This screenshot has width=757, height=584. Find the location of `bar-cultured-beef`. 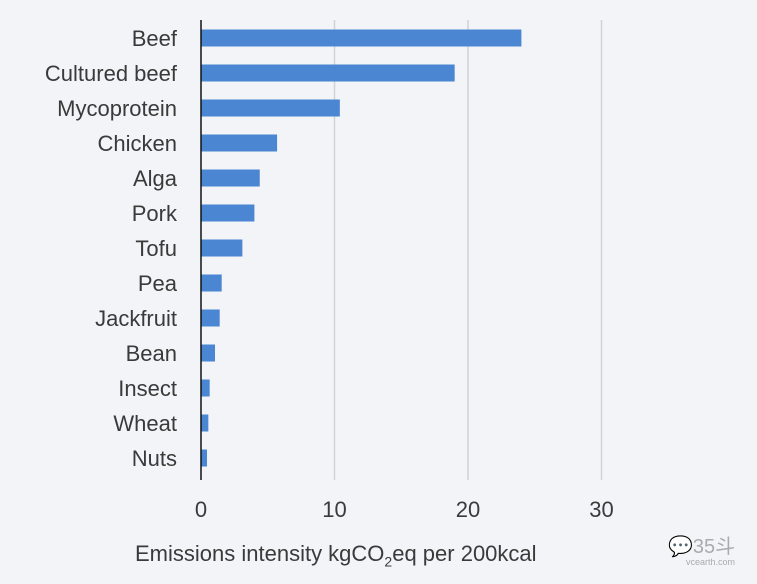

bar-cultured-beef is located at coordinates (328, 73).